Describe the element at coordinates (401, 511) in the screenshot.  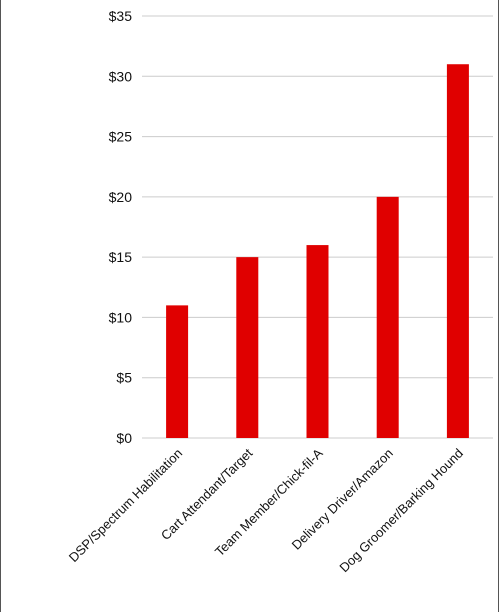
I see `x-category-label: Dog Groomer/Barking Hound` at that location.